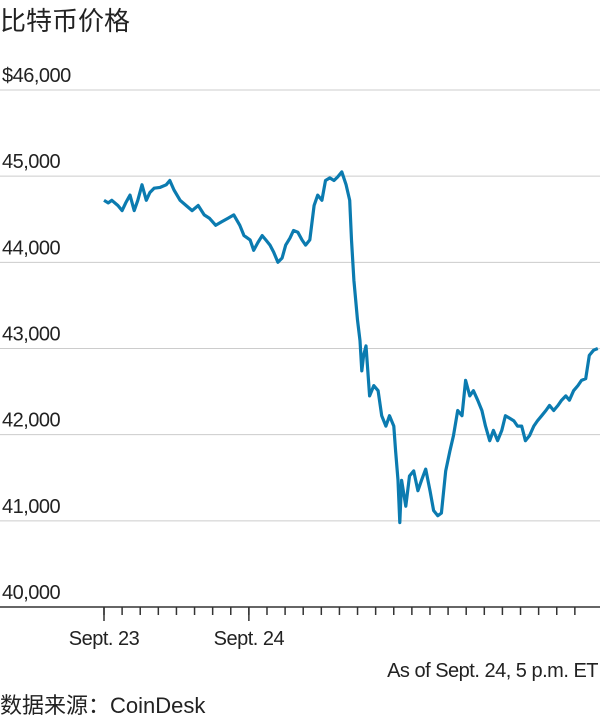 The image size is (600, 720). What do you see at coordinates (65, 21) in the screenshot?
I see `chart-title: 比特币价格` at bounding box center [65, 21].